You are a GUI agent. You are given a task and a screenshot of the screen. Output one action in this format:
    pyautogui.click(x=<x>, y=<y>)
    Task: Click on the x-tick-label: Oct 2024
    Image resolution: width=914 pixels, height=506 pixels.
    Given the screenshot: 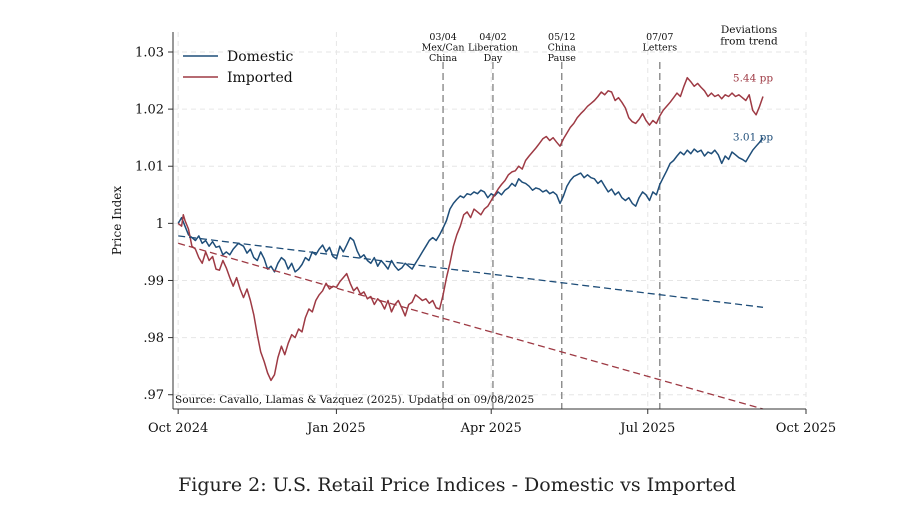 What is the action you would take?
    pyautogui.click(x=178, y=428)
    